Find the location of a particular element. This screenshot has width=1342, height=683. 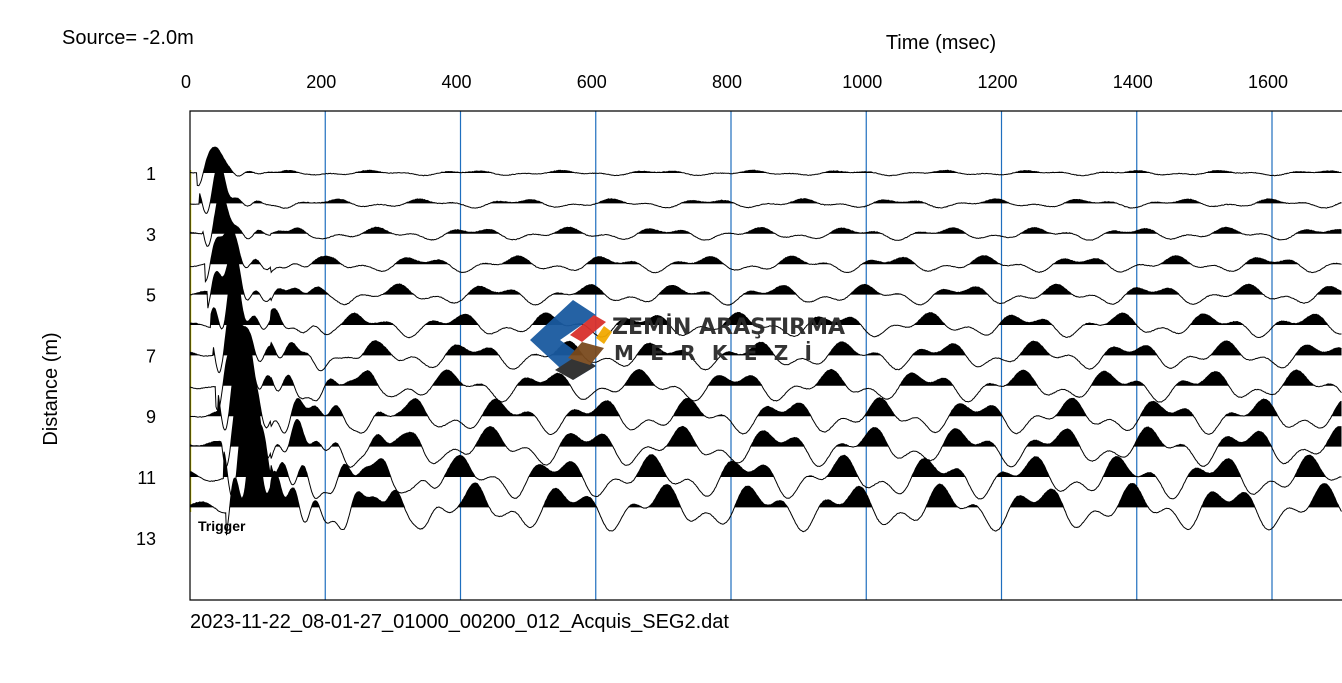

logo-title: ZEMİN ARAŞTIRMA is located at coordinates (728, 327).